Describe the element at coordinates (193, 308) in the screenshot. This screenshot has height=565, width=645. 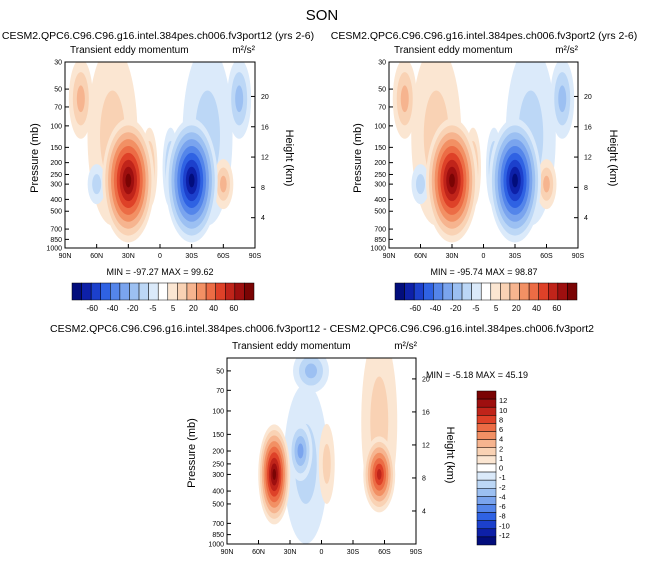
I see `colorbar-label: 20` at that location.